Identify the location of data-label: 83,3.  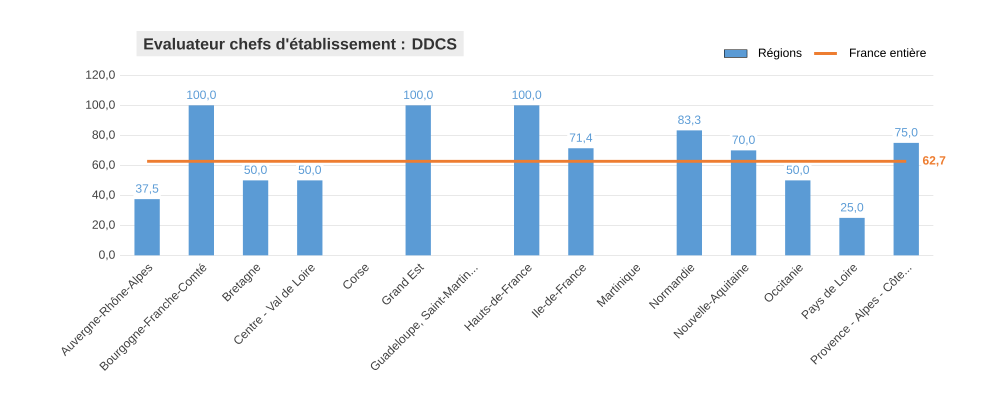
(689, 120).